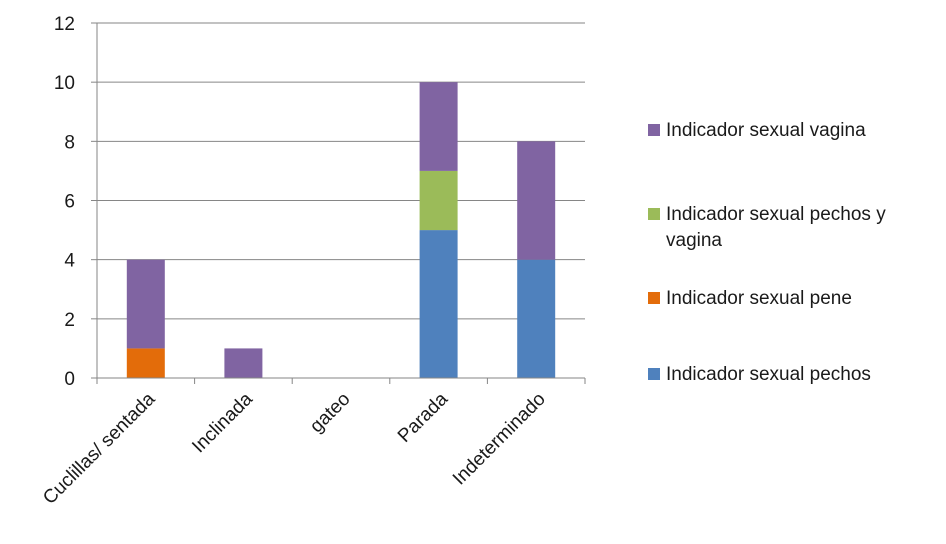  Describe the element at coordinates (69, 379) in the screenshot. I see `y-tick-label: 0` at that location.